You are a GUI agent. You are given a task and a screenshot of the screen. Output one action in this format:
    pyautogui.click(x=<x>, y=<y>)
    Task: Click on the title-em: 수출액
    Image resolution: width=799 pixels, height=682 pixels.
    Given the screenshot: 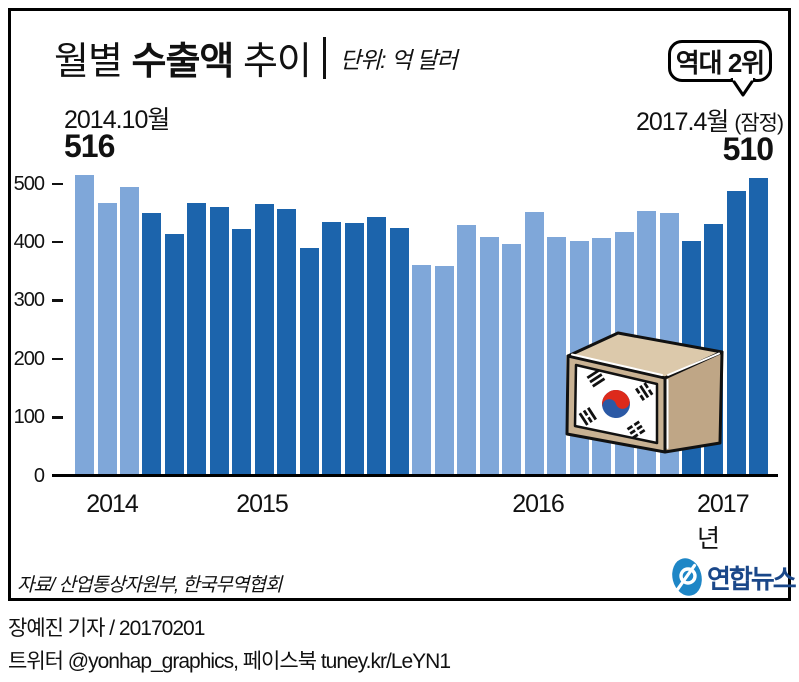 What is the action you would take?
    pyautogui.click(x=182, y=62)
    